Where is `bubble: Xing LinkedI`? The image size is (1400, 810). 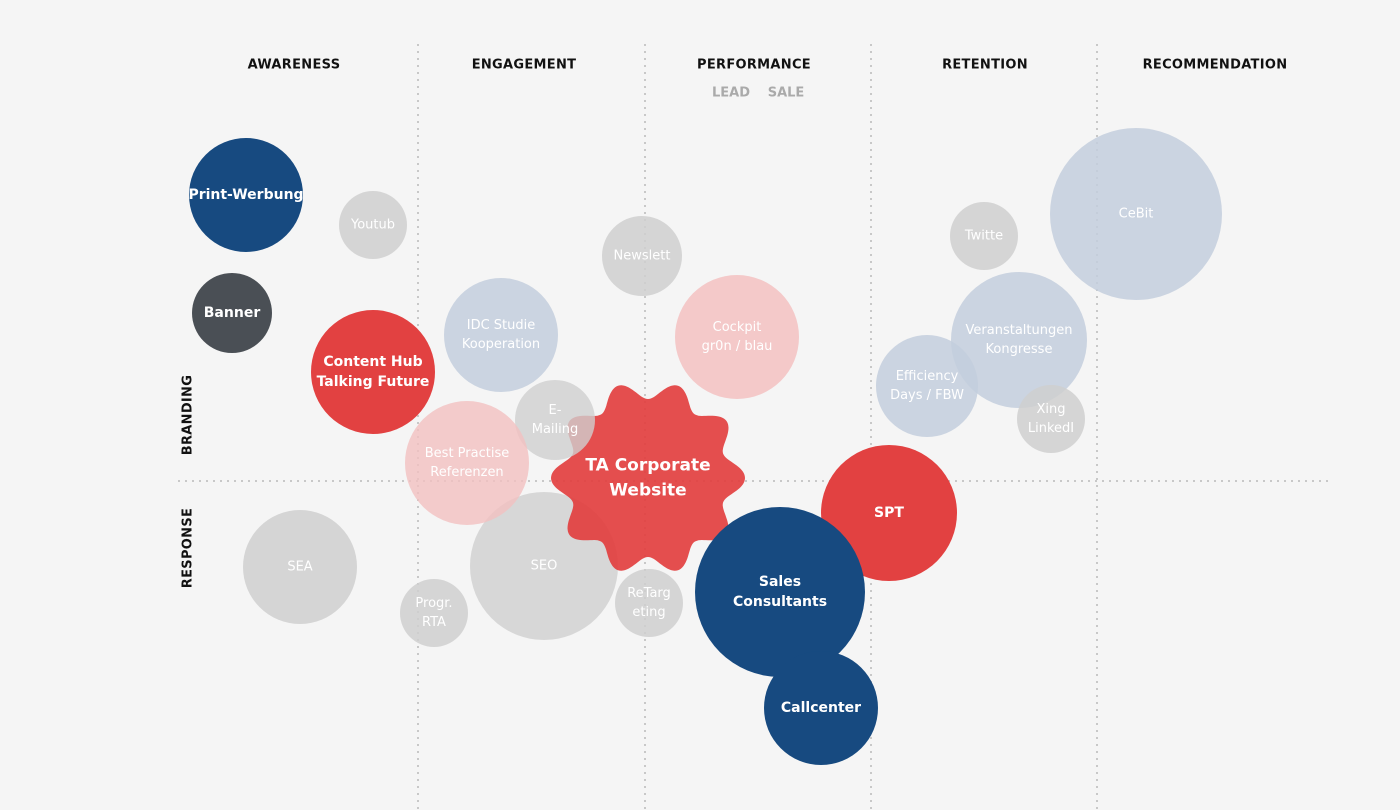 bubble: Xing LinkedI is located at coordinates (1051, 419).